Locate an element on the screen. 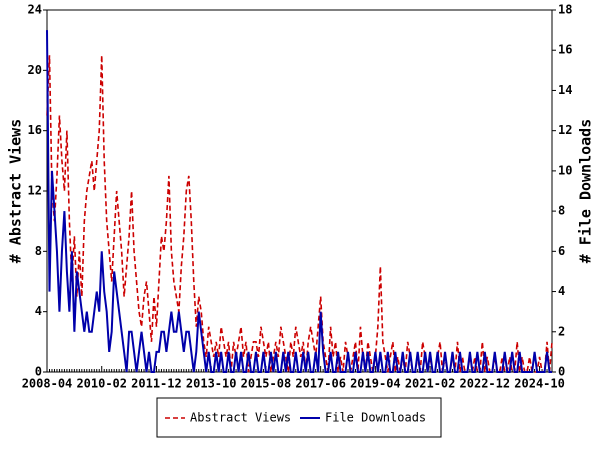 This screenshot has width=600, height=454. y2-tick-label: 16 is located at coordinates (565, 50).